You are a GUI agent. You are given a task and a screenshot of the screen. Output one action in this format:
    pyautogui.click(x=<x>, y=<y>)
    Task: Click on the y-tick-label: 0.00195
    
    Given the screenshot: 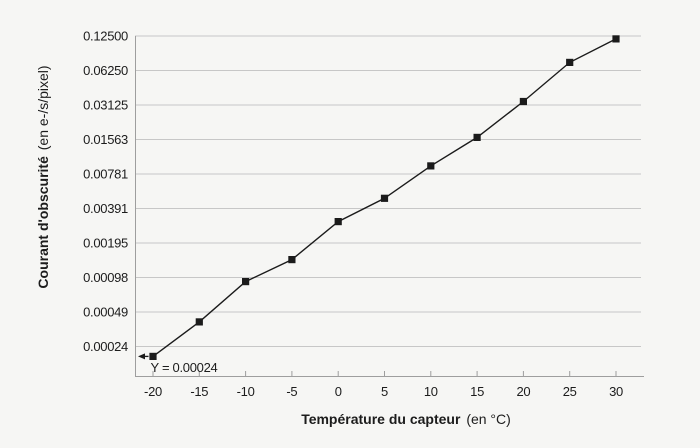 What is the action you would take?
    pyautogui.click(x=105, y=243)
    